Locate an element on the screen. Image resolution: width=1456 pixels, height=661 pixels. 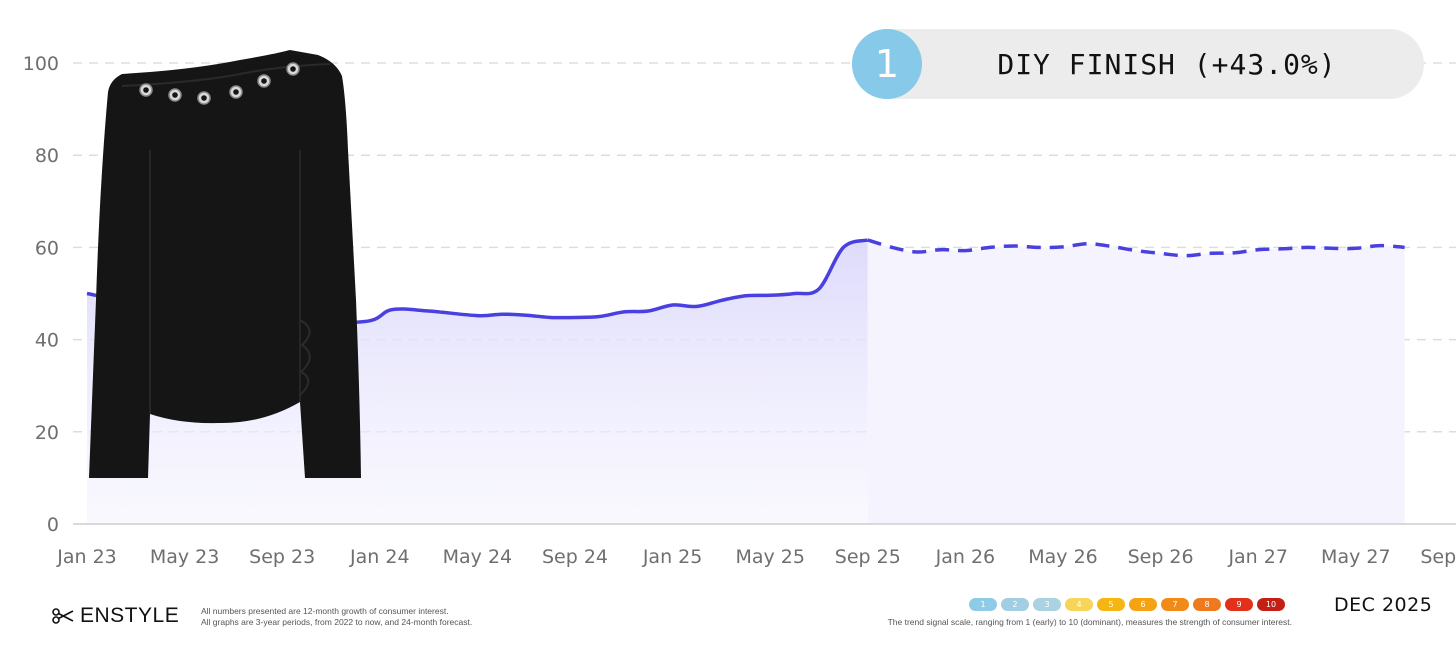
x-tick-label: Jan 27 is located at coordinates (1257, 557).